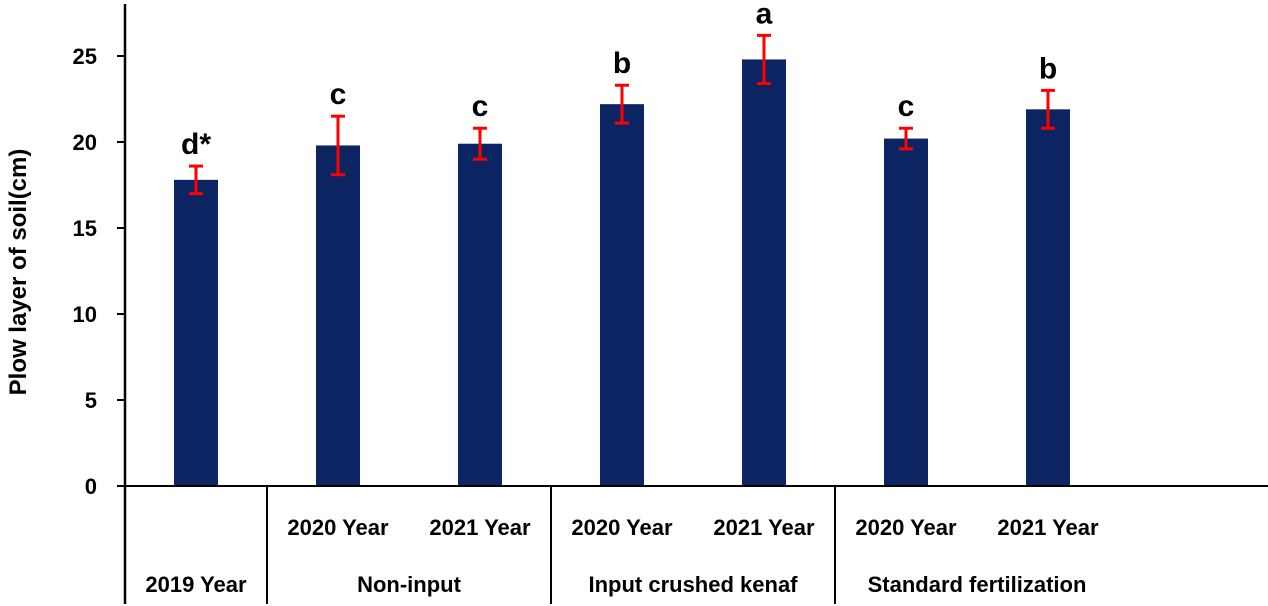 This screenshot has width=1268, height=606. What do you see at coordinates (977, 584) in the screenshot?
I see `x-group-label: Standard fertilization` at bounding box center [977, 584].